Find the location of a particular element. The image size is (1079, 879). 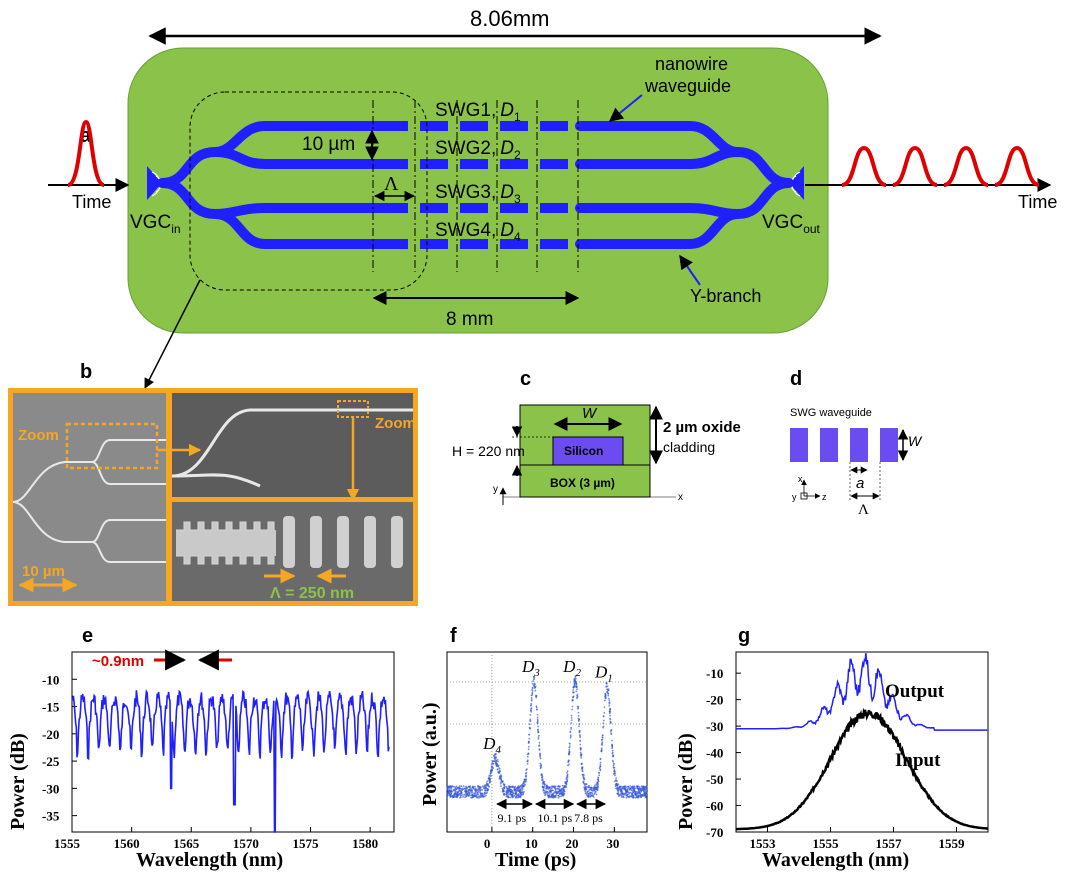

plot-g-ytick-label: -20 is located at coordinates (714, 700).